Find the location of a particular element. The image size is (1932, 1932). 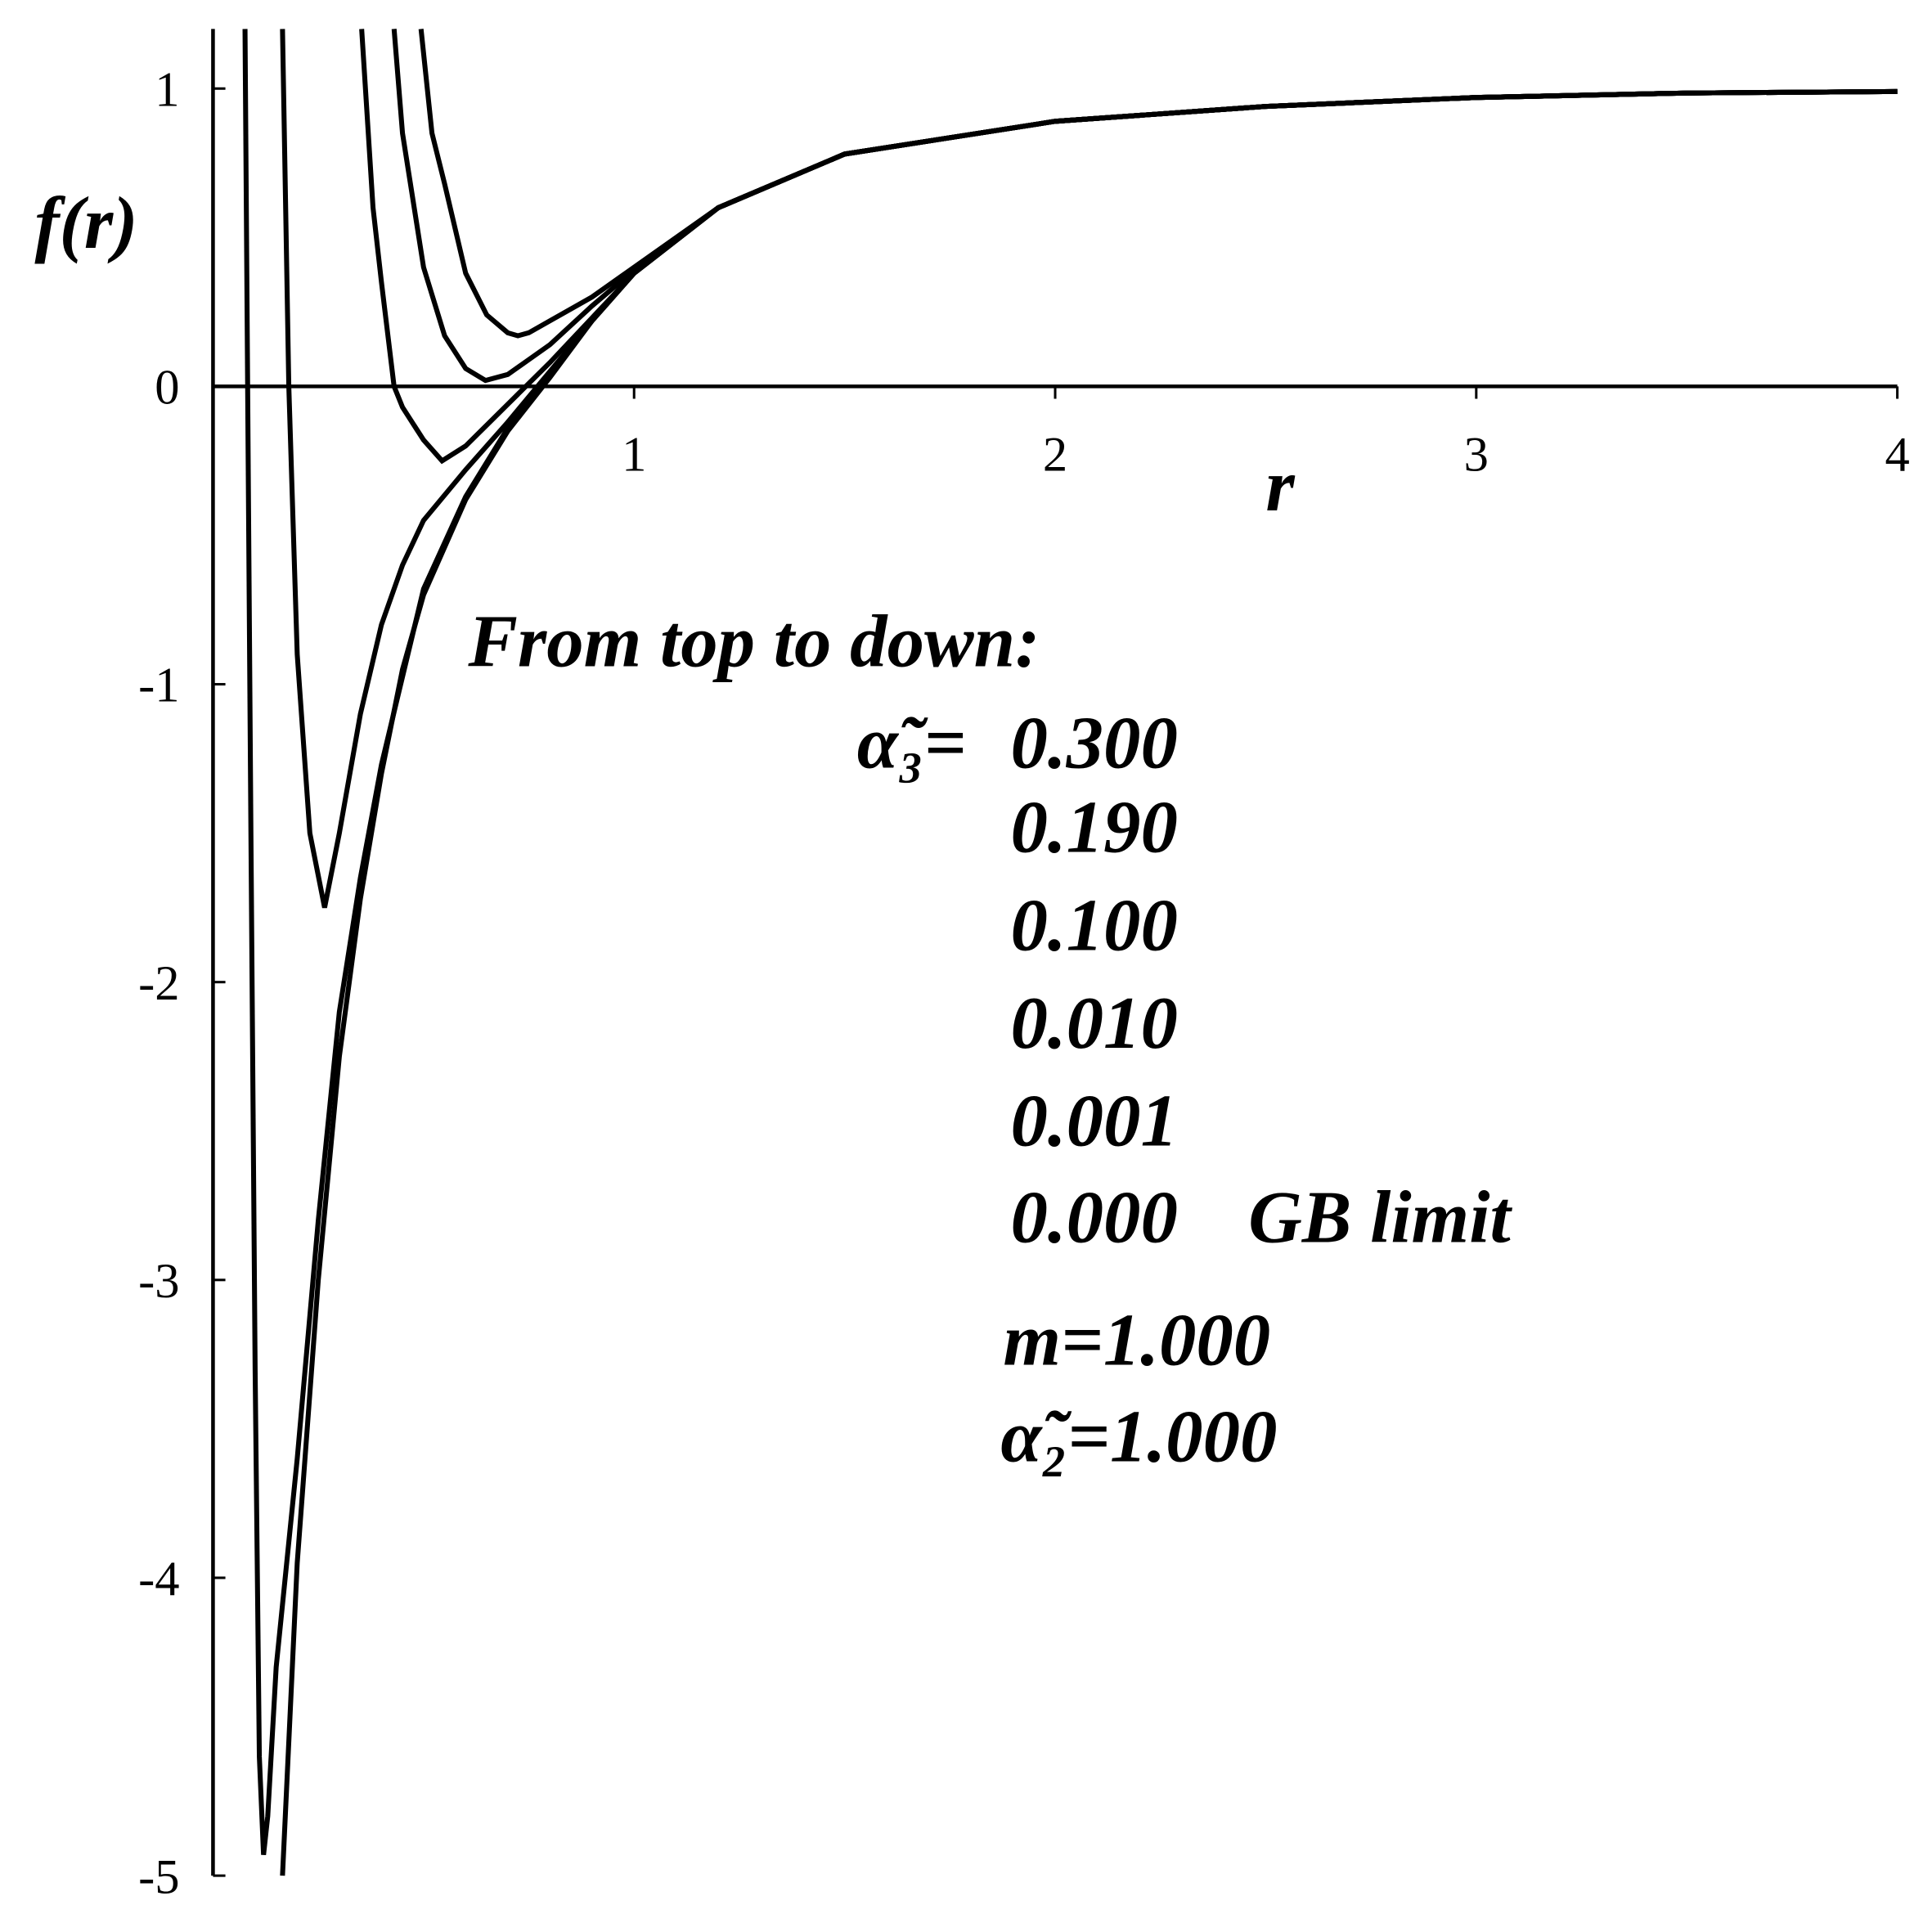

y-tick-label: -1 is located at coordinates (158, 686).